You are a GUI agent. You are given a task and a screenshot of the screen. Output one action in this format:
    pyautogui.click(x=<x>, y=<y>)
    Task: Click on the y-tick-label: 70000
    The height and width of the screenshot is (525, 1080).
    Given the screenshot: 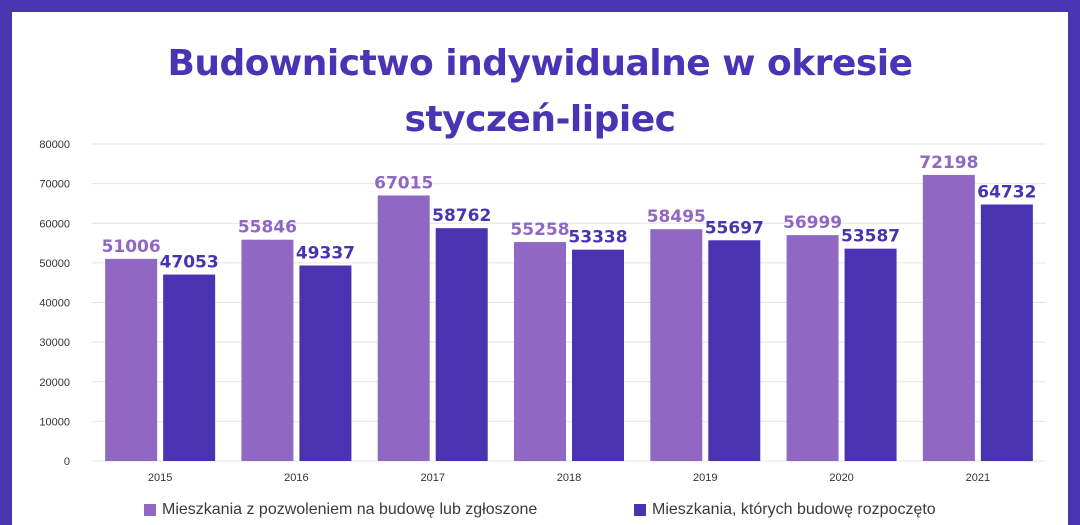 What is the action you would take?
    pyautogui.click(x=54, y=185)
    